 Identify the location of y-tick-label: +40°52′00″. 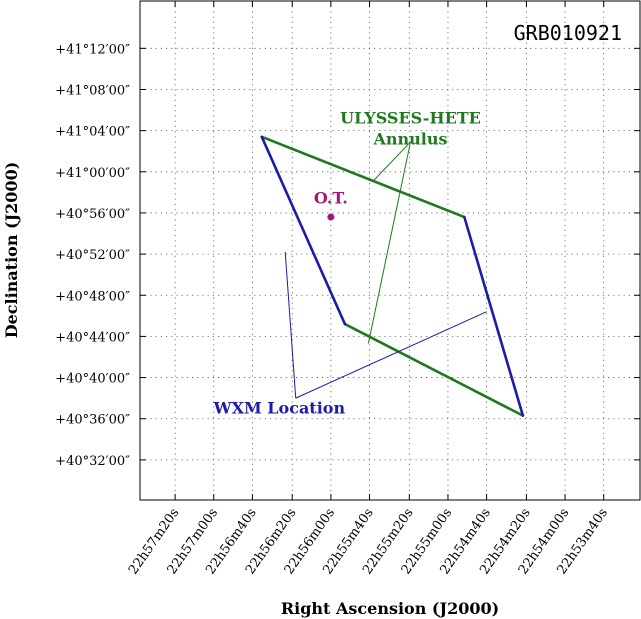
(92, 255).